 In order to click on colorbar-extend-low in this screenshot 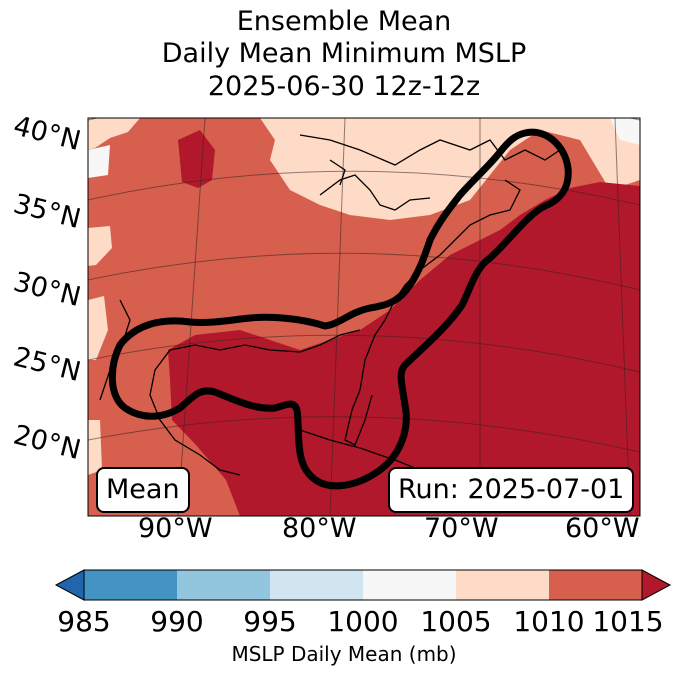, I will do `click(69, 585)`.